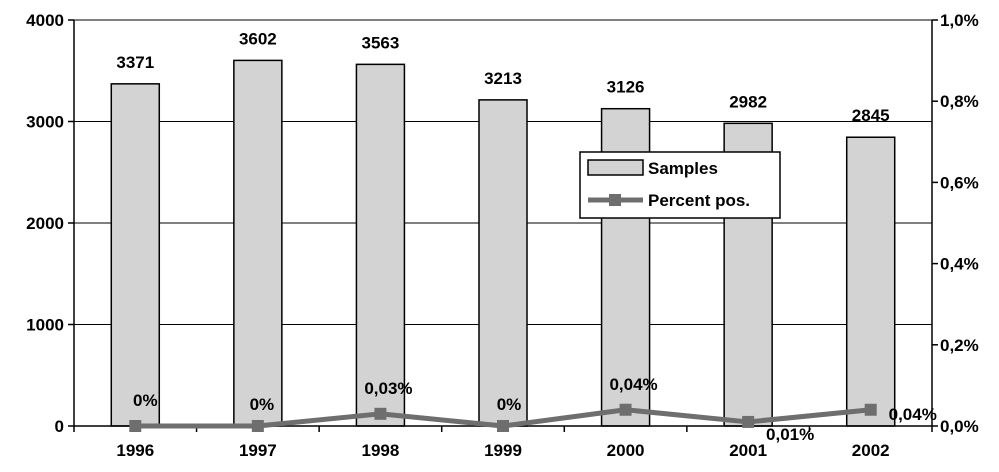 The height and width of the screenshot is (472, 999). I want to click on legend: Samples Percent pos., so click(680, 185).